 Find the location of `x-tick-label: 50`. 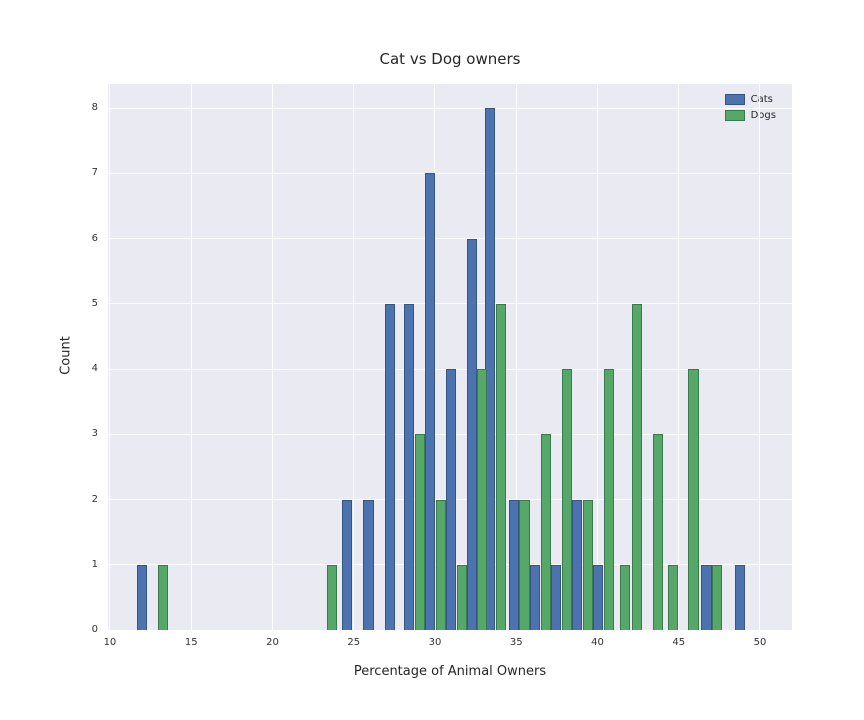

x-tick-label: 50 is located at coordinates (760, 642).